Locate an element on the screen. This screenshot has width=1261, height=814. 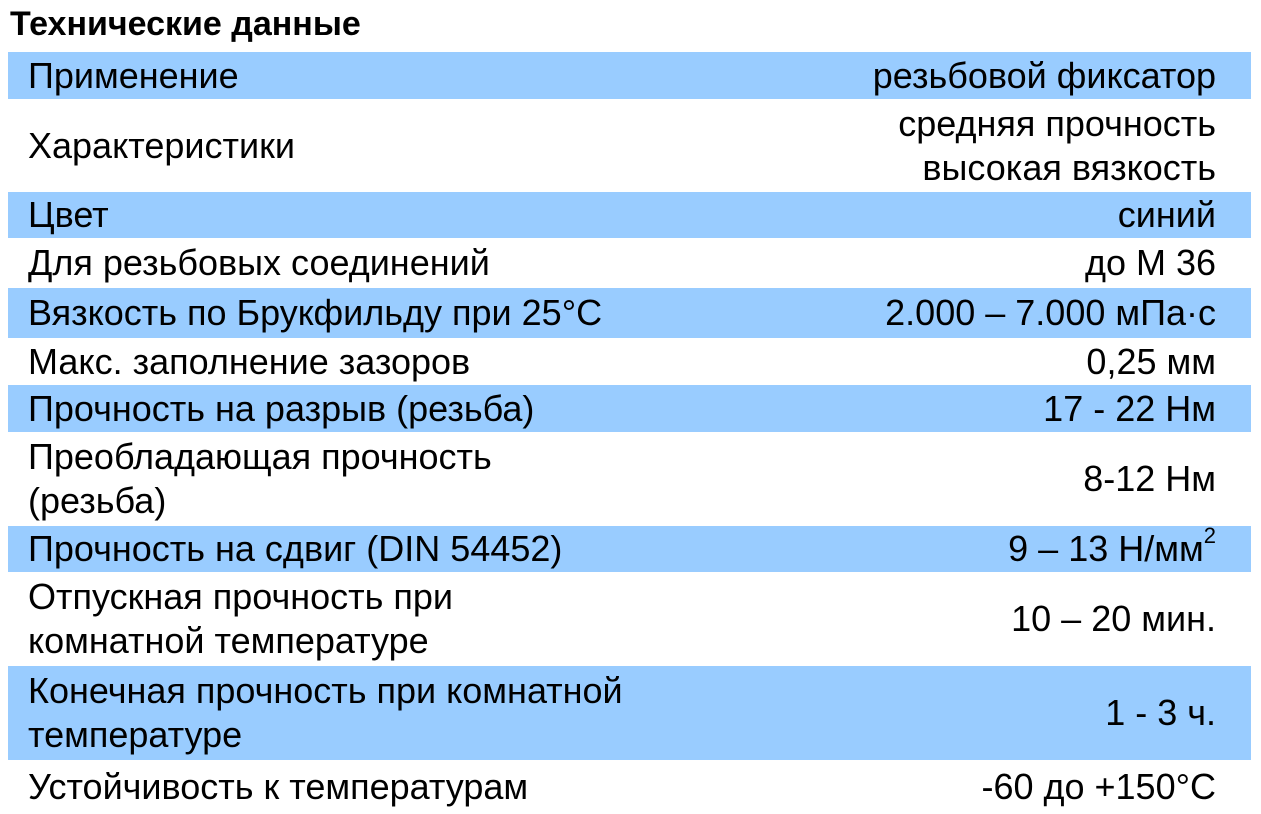
row-label: Вязкость по Брукфильду при 25°C is located at coordinates (315, 312).